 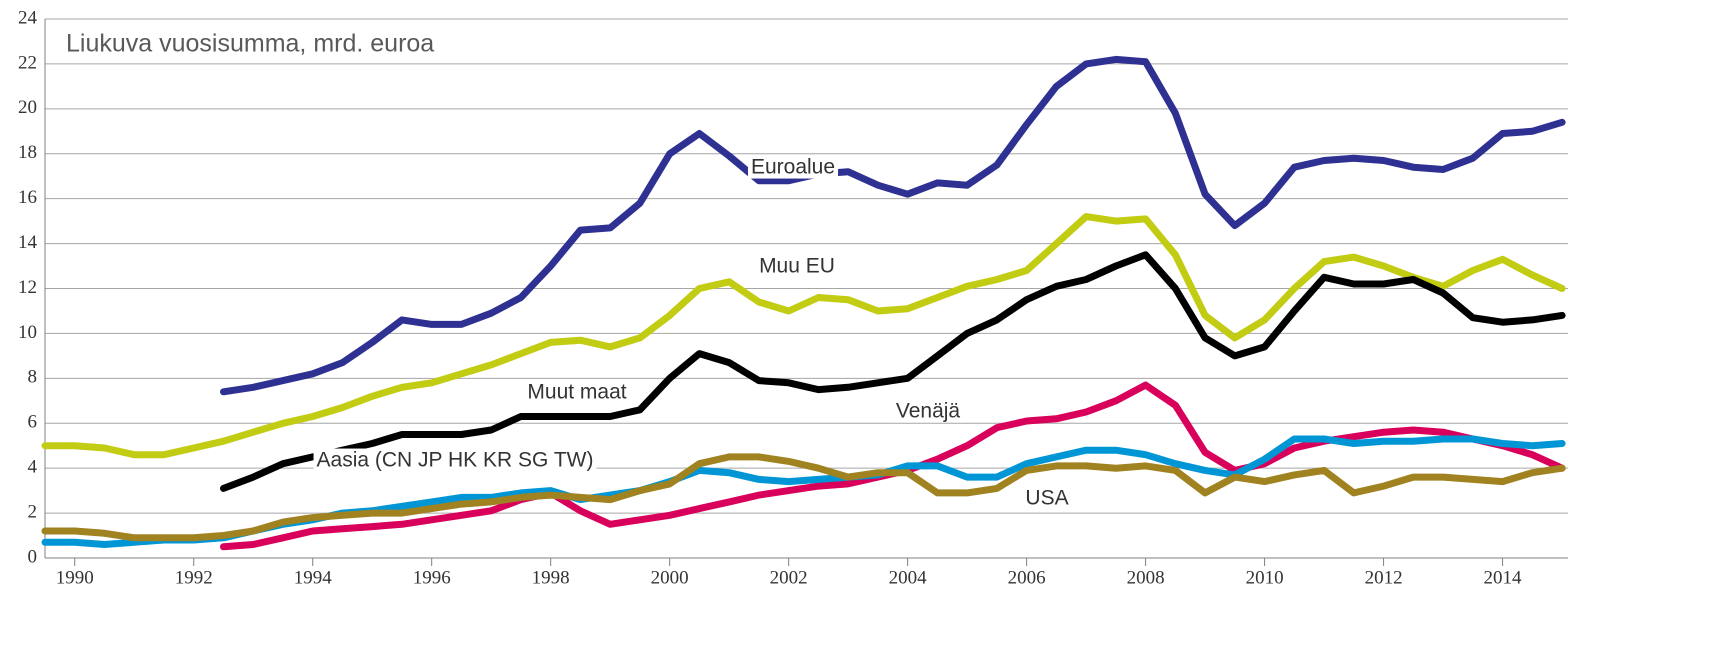 I want to click on x-tick-label: 2008, so click(x=1146, y=577).